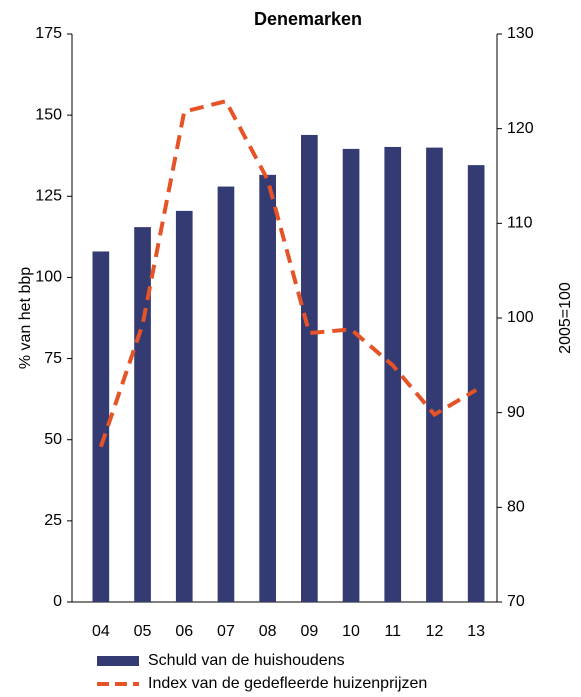 This screenshot has height=697, width=581. Describe the element at coordinates (520, 33) in the screenshot. I see `y2-tick-label: 130` at that location.